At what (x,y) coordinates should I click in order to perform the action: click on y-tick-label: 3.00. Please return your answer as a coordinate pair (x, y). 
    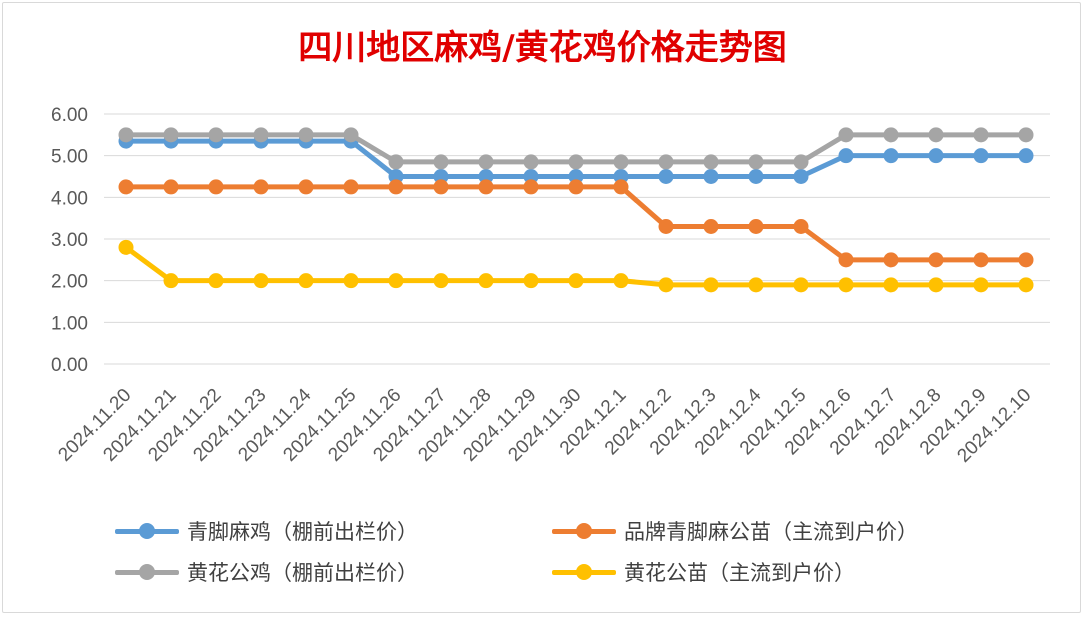
    Looking at the image, I should click on (69, 240).